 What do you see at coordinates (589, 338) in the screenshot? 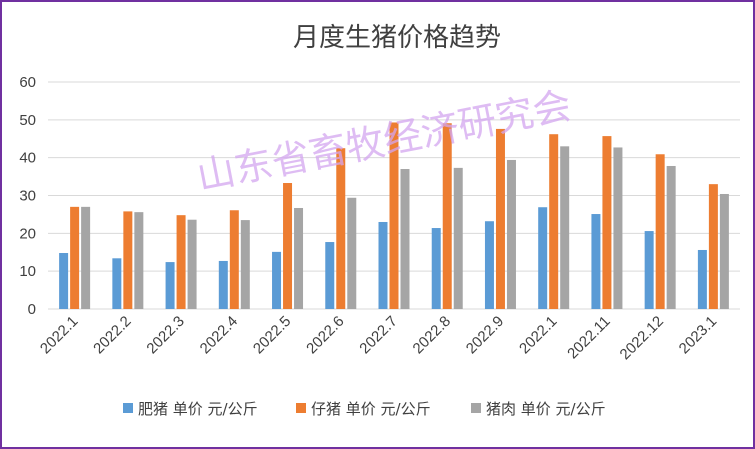
I see `x-tick-label: 2022.11` at bounding box center [589, 338].